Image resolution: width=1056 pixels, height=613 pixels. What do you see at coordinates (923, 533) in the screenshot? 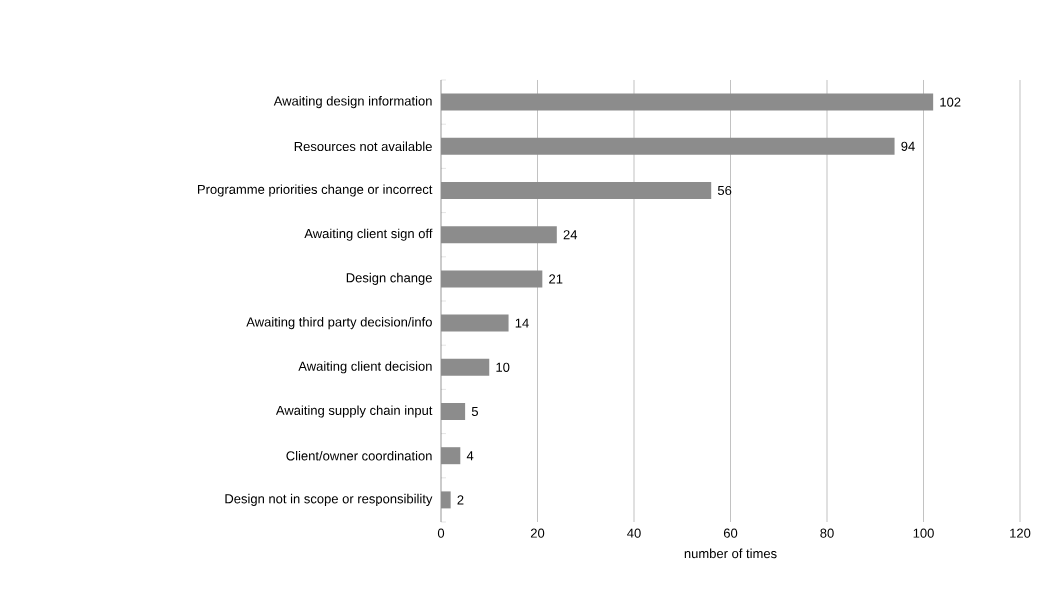
I see `x-tick-label: 100` at bounding box center [923, 533].